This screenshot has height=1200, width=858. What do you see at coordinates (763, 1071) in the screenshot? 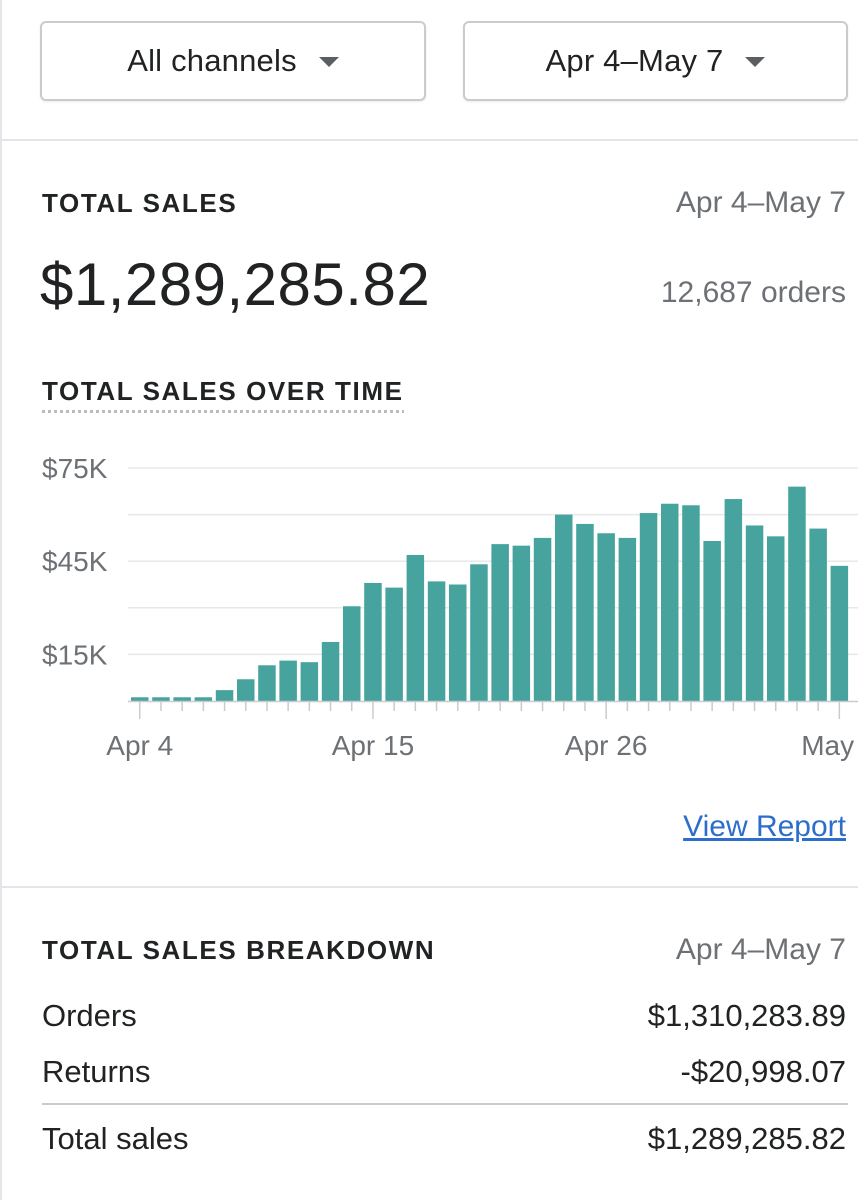
I see `breakdown-returns-value: -$20,998.07` at bounding box center [763, 1071].